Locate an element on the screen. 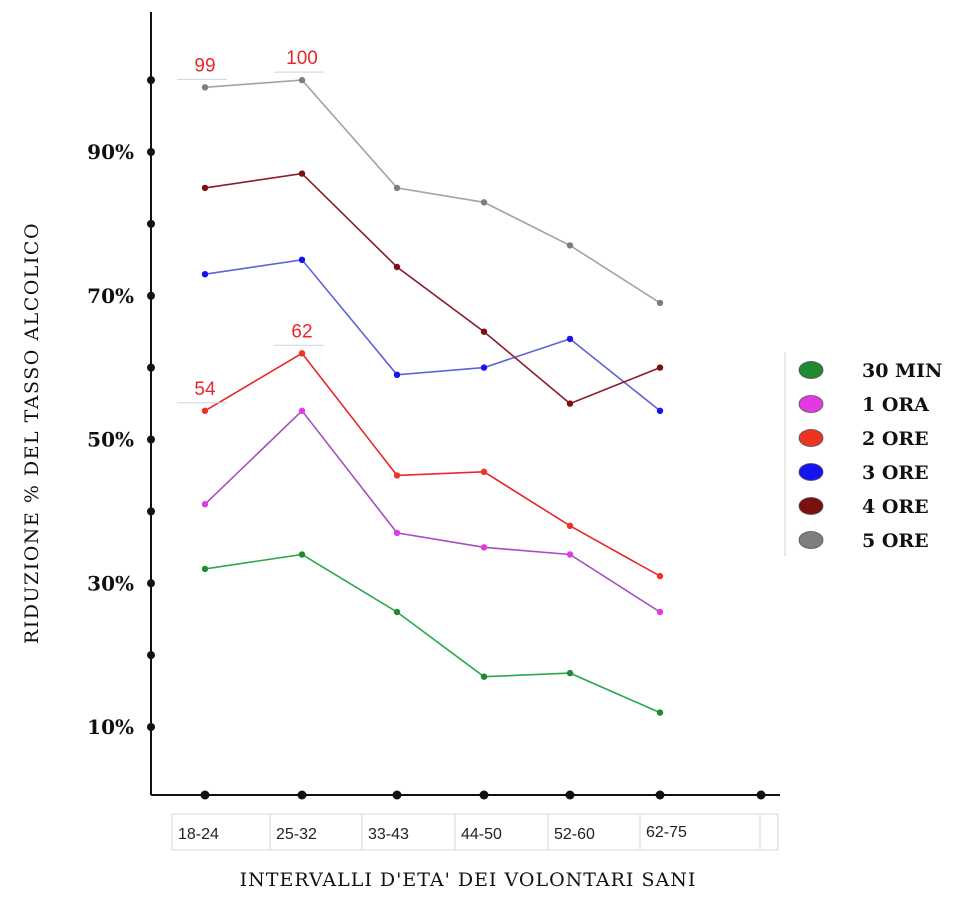 The image size is (971, 898). series-line-30-min is located at coordinates (432, 633).